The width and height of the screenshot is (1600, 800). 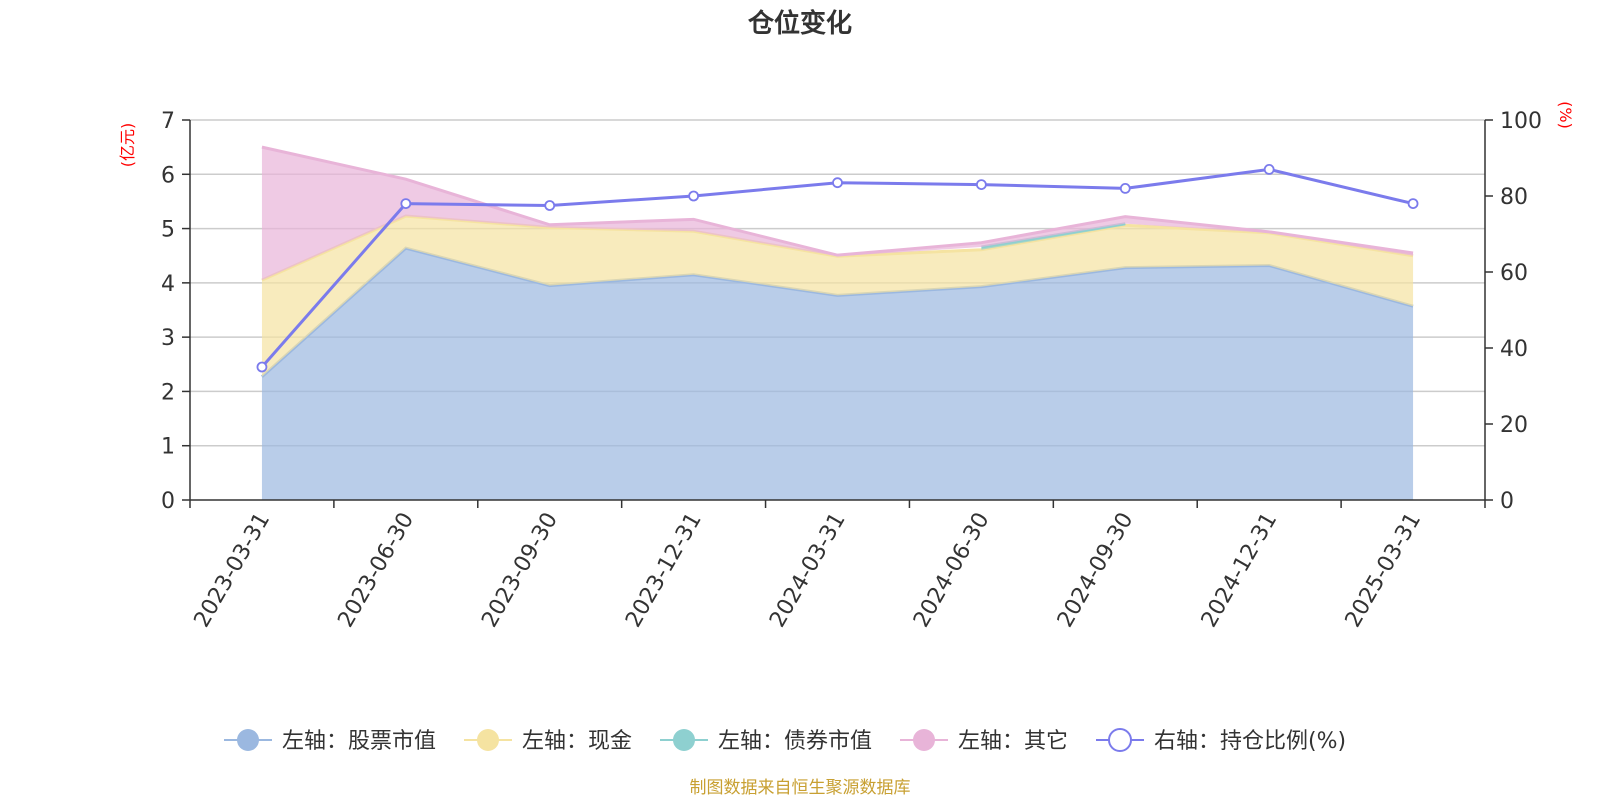 I want to click on x-axis-tick-label: 2023-12-31, so click(x=664, y=570).